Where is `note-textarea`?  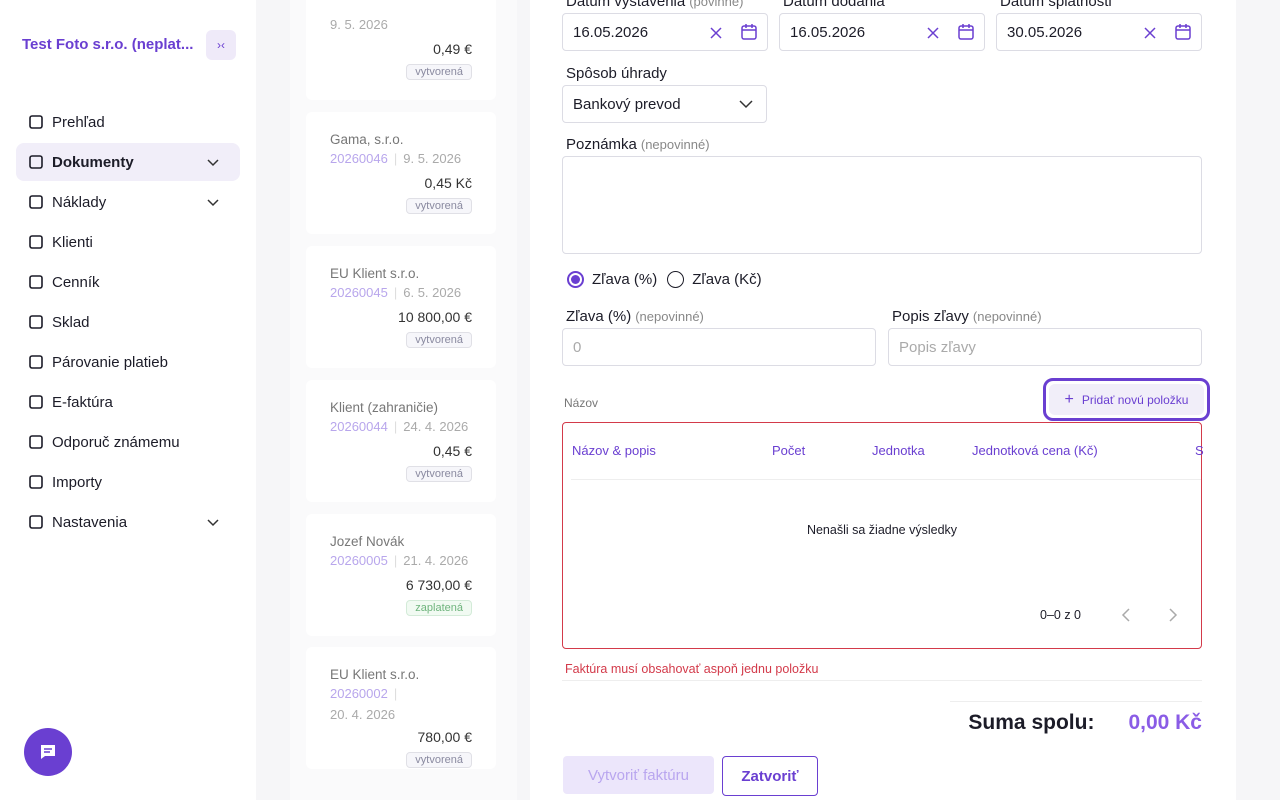 note-textarea is located at coordinates (882, 205).